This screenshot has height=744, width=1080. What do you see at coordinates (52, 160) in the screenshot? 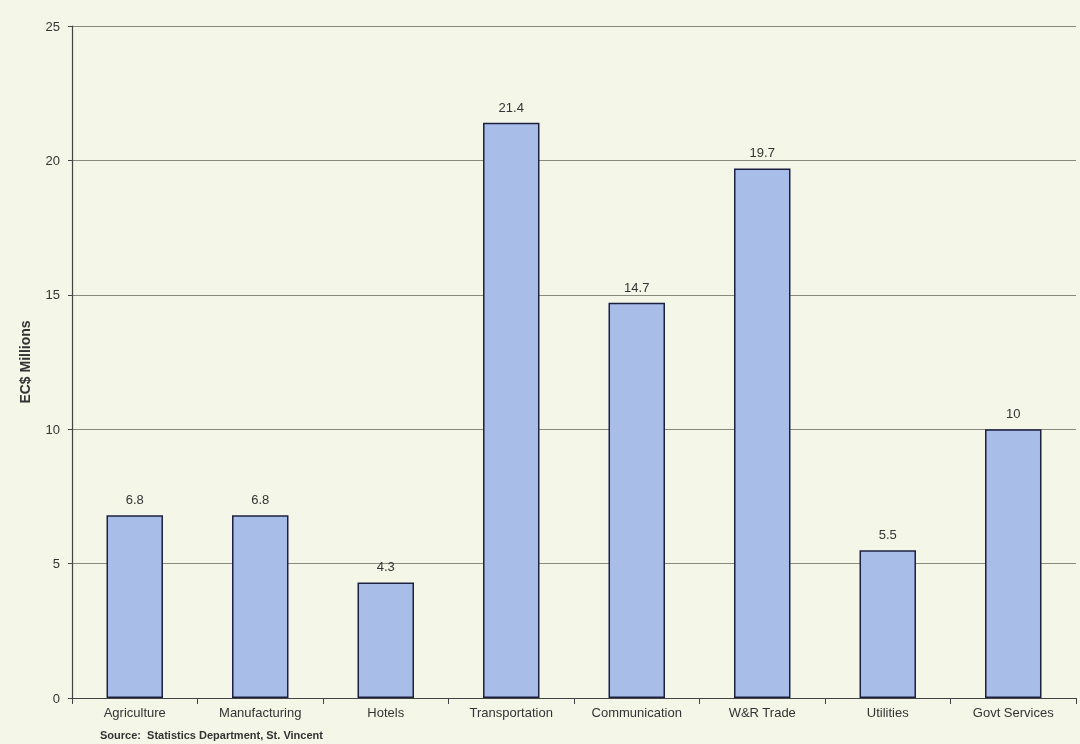
I see `y-tick-label: 20` at bounding box center [52, 160].